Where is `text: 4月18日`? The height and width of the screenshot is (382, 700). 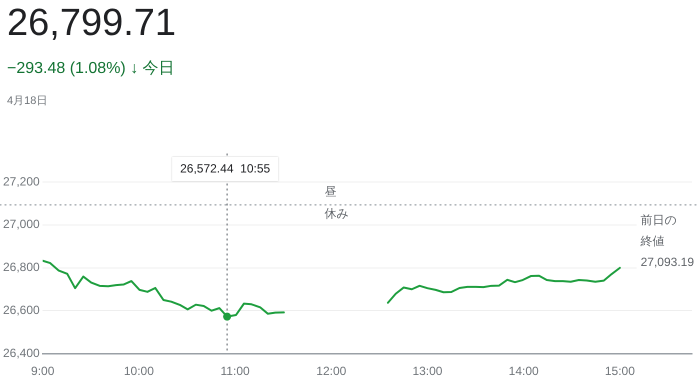 text: 4月18日 is located at coordinates (27, 101).